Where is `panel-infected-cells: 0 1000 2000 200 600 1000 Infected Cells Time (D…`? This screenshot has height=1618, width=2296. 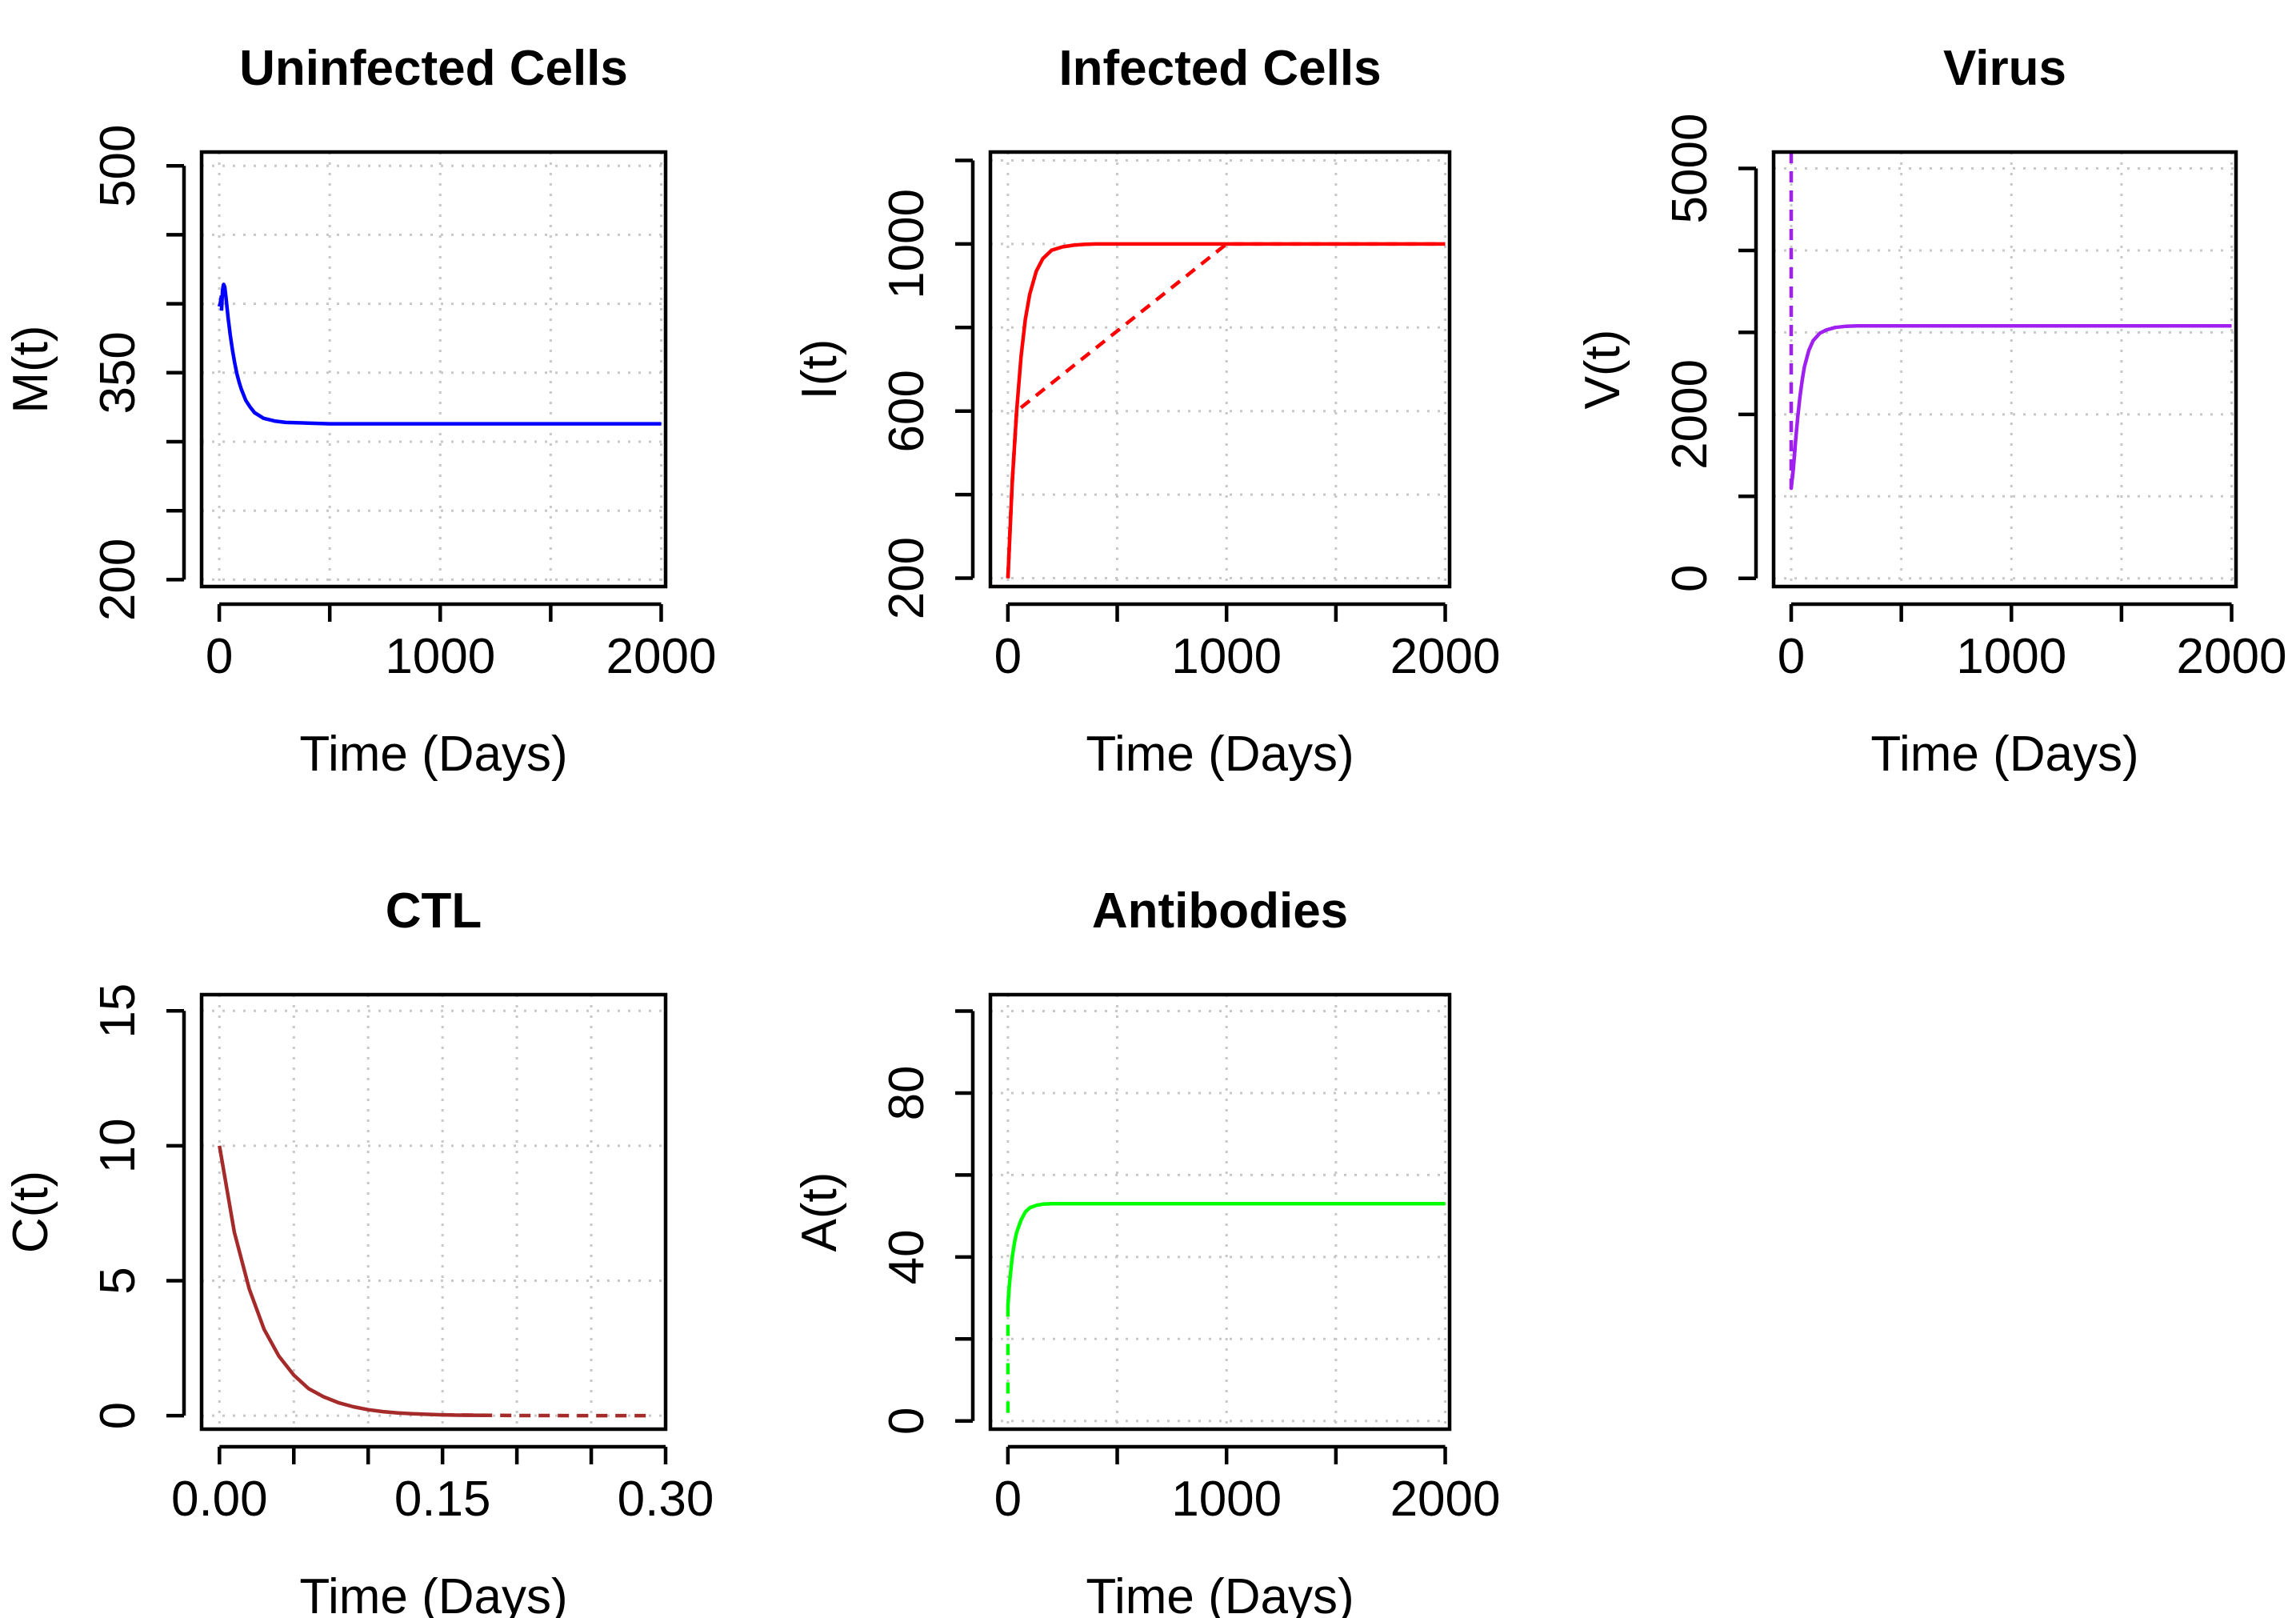 panel-infected-cells: 0 1000 2000 200 600 1000 Infected Cells Time (D… is located at coordinates (1146, 411).